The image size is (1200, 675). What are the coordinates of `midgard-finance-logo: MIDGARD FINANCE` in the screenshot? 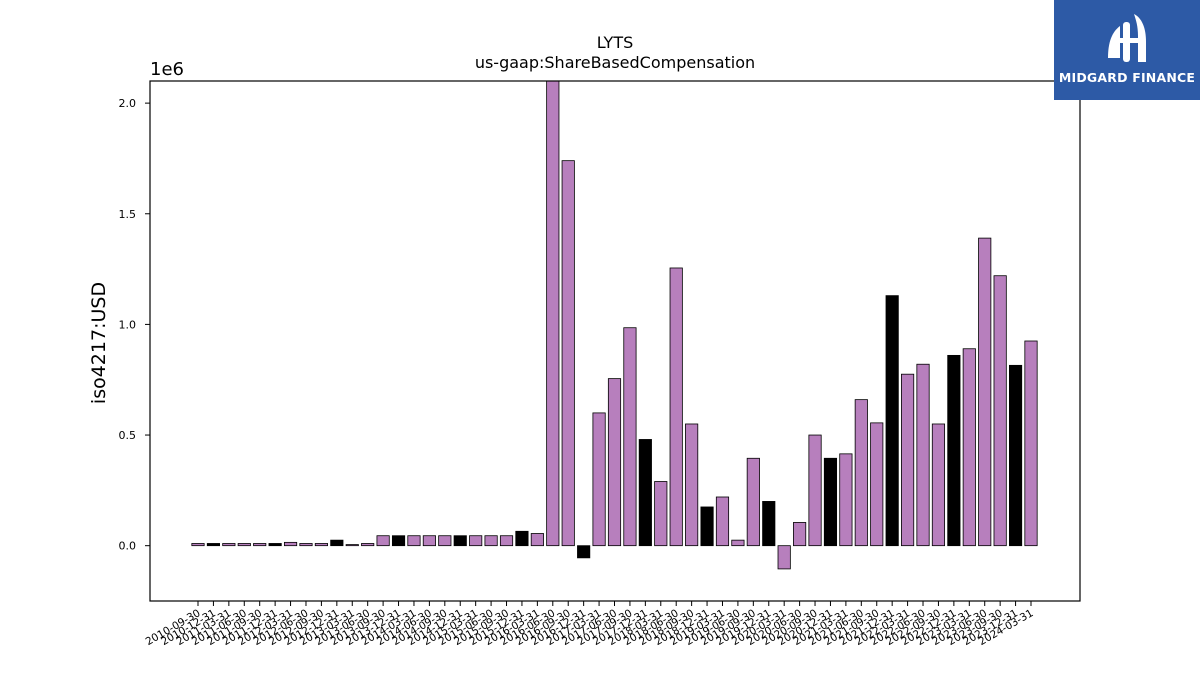 It's located at (1127, 50).